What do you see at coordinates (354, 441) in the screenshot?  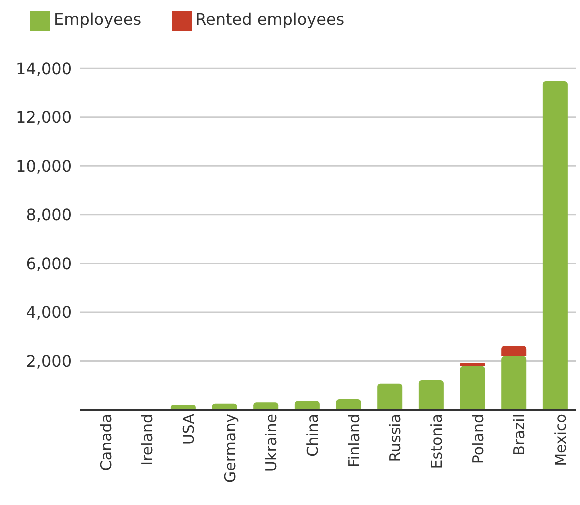 I see `x-tick-label: Finland` at bounding box center [354, 441].